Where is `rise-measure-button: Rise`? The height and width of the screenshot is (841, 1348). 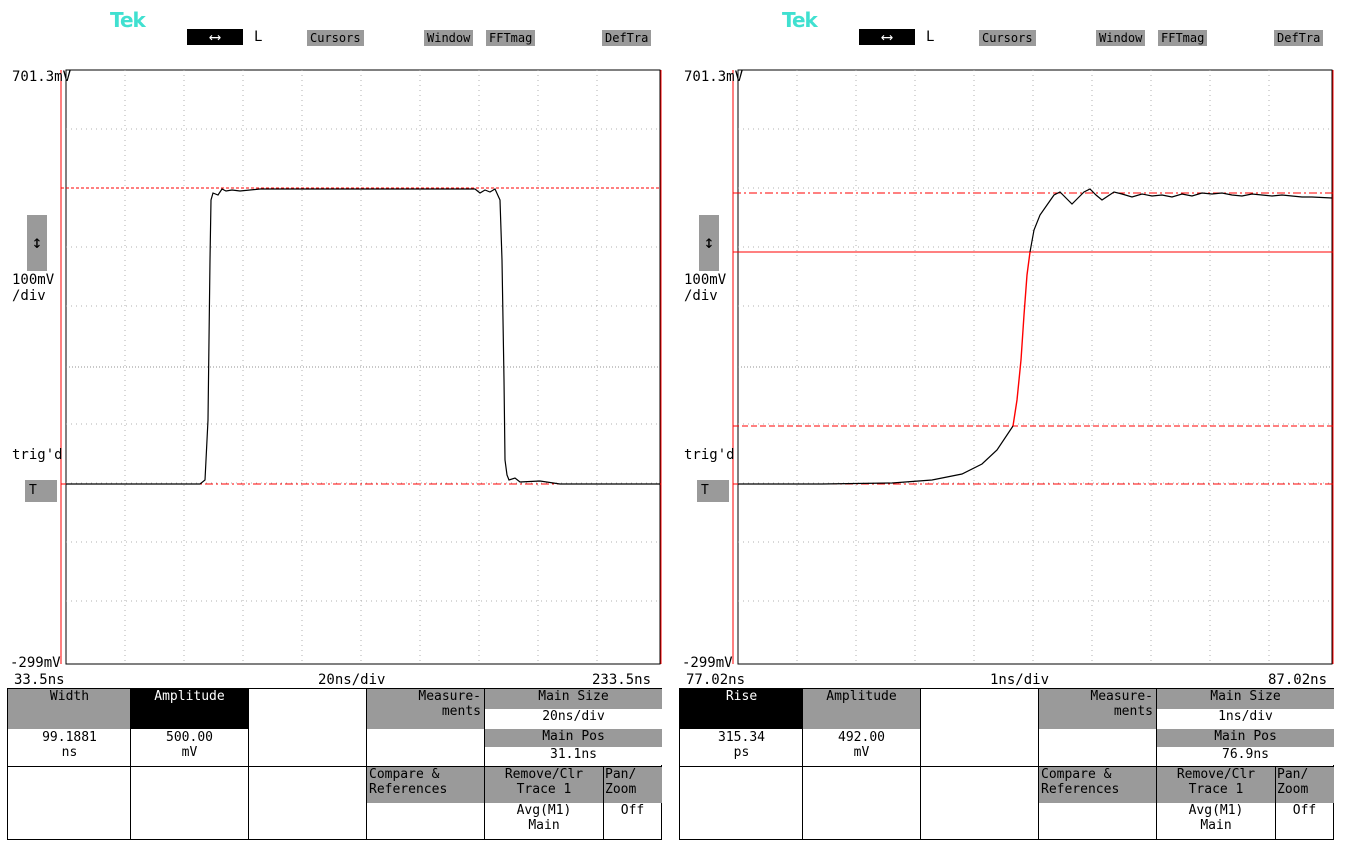
rise-measure-button: Rise is located at coordinates (741, 709).